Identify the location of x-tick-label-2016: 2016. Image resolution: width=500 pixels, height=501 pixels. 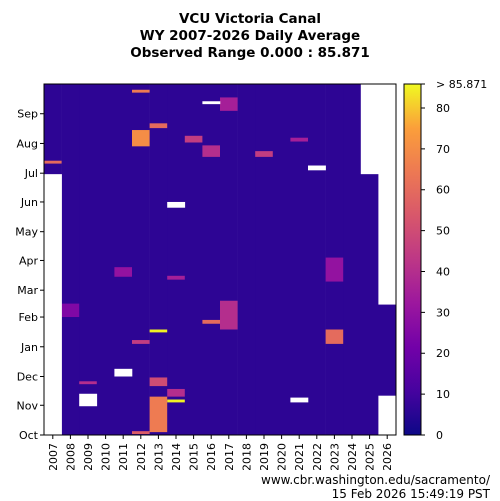
(211, 456).